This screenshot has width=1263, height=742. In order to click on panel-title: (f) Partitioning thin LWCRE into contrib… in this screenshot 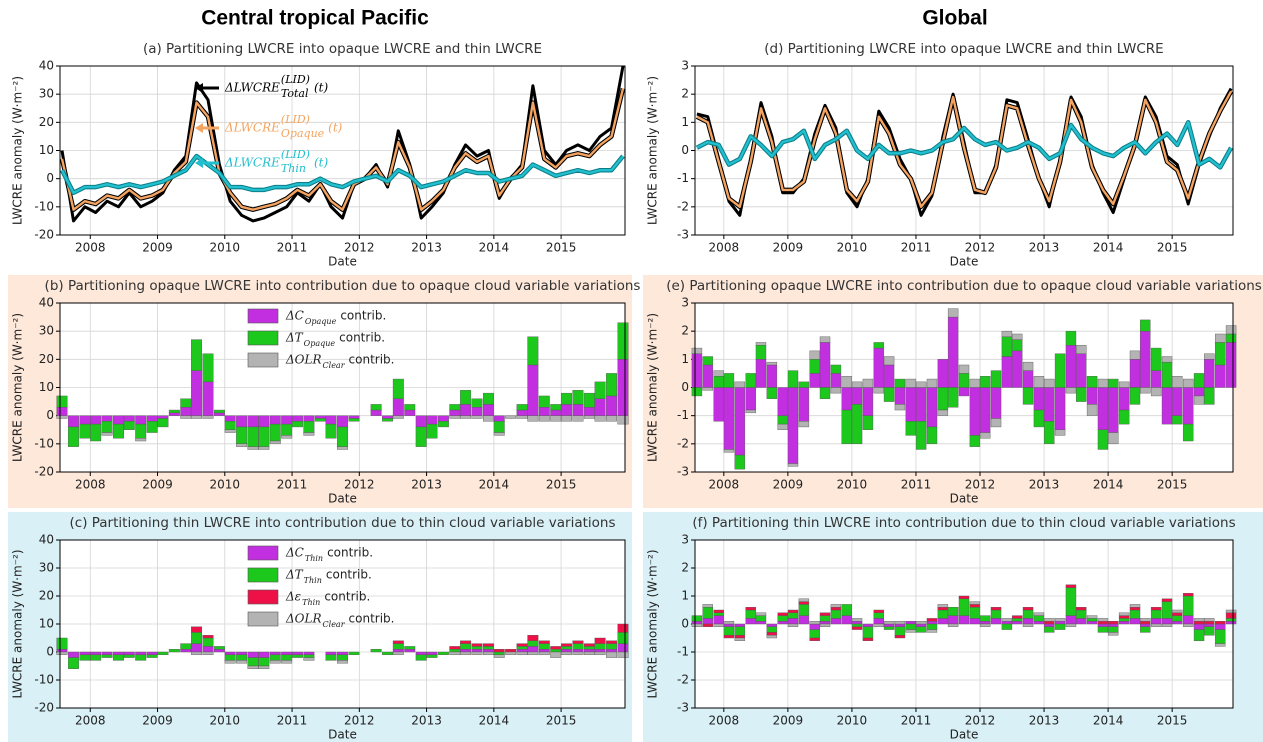, I will do `click(963, 523)`.